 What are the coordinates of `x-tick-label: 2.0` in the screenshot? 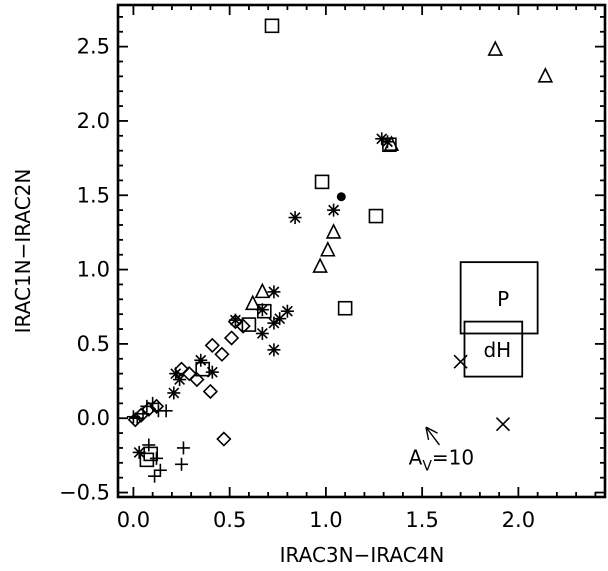 It's located at (518, 520).